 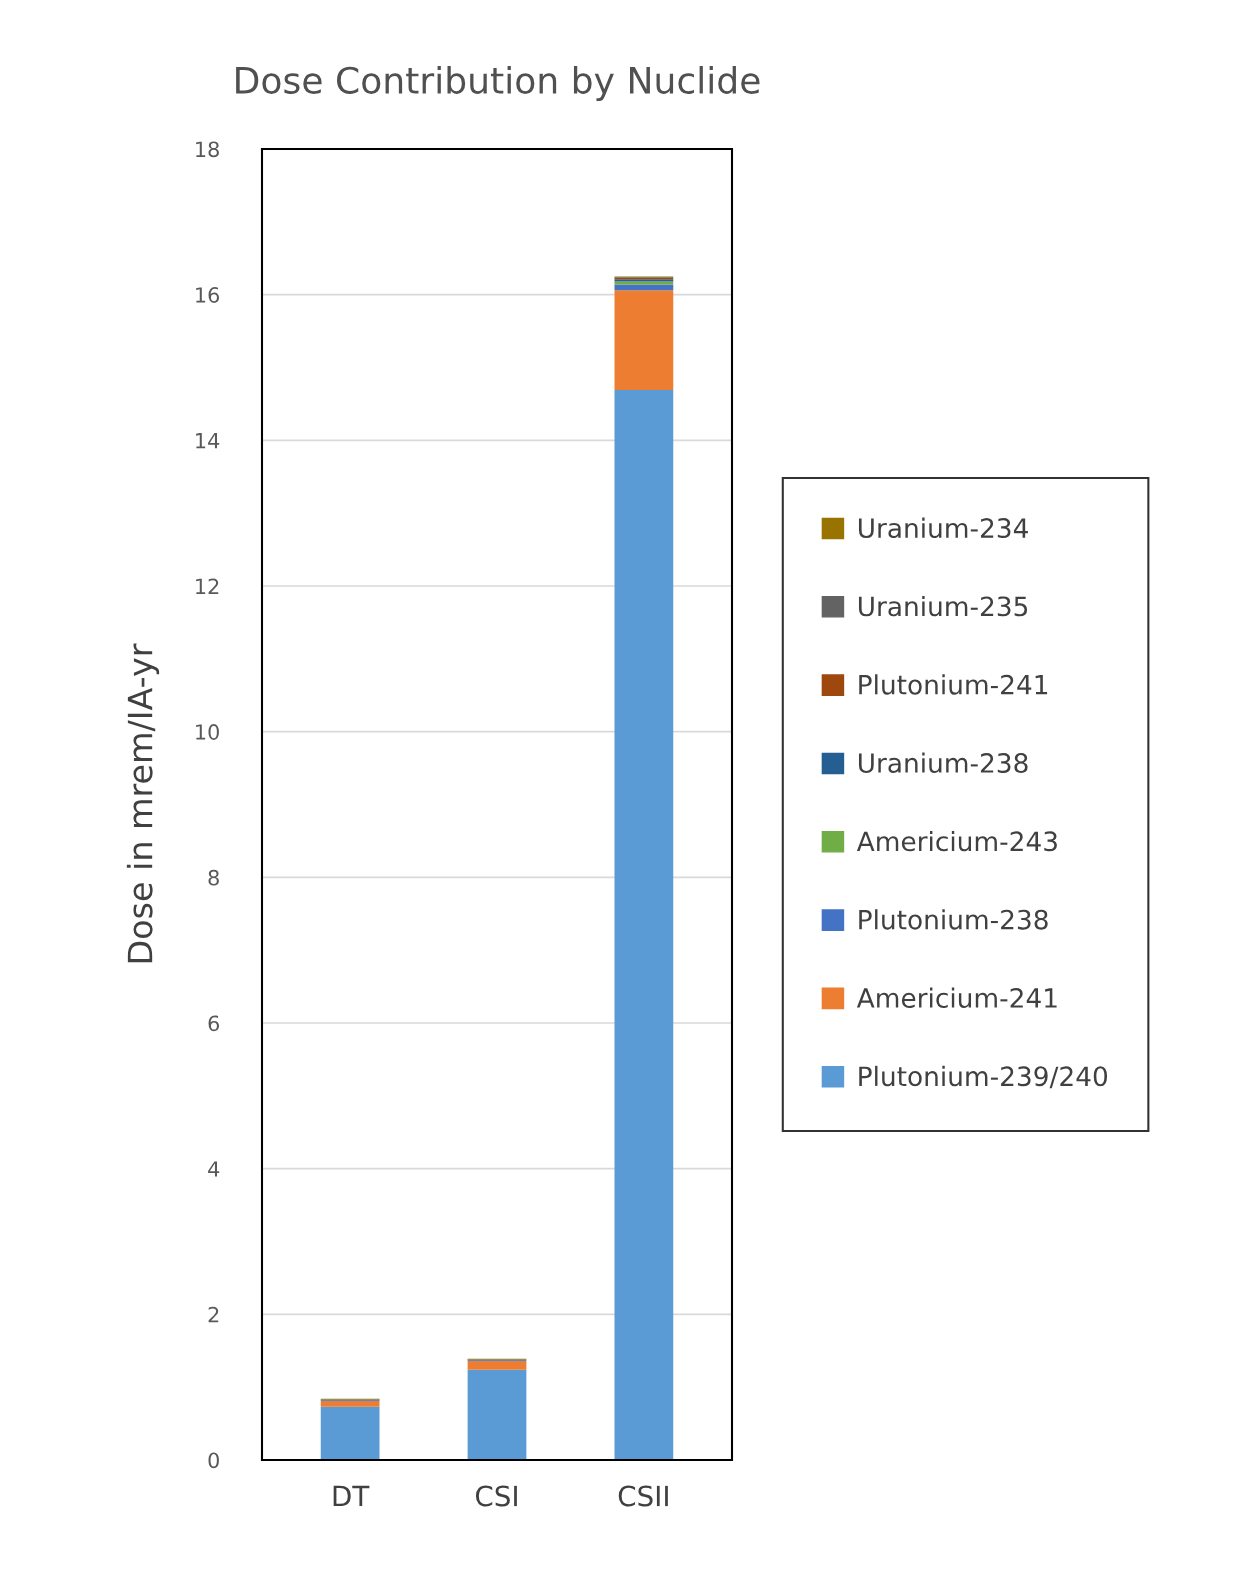 What do you see at coordinates (943, 762) in the screenshot?
I see `legend-label: Uranium-238` at bounding box center [943, 762].